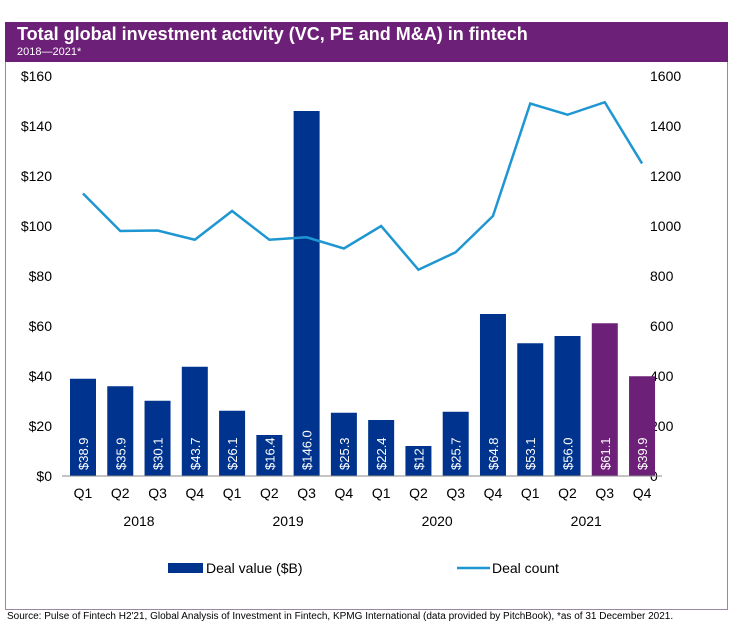 Image resolution: width=735 pixels, height=630 pixels. What do you see at coordinates (138, 521) in the screenshot?
I see `year-label: 2018` at bounding box center [138, 521].